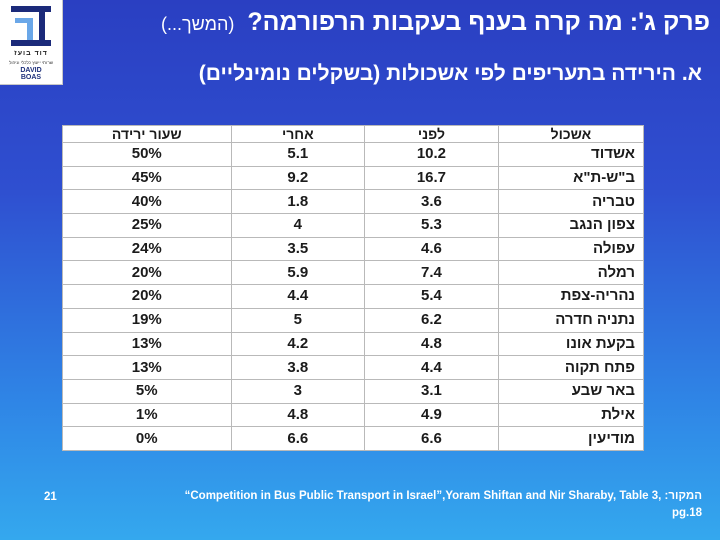 The image size is (720, 540). What do you see at coordinates (431, 249) in the screenshot?
I see `before-cell: 4.6` at bounding box center [431, 249].